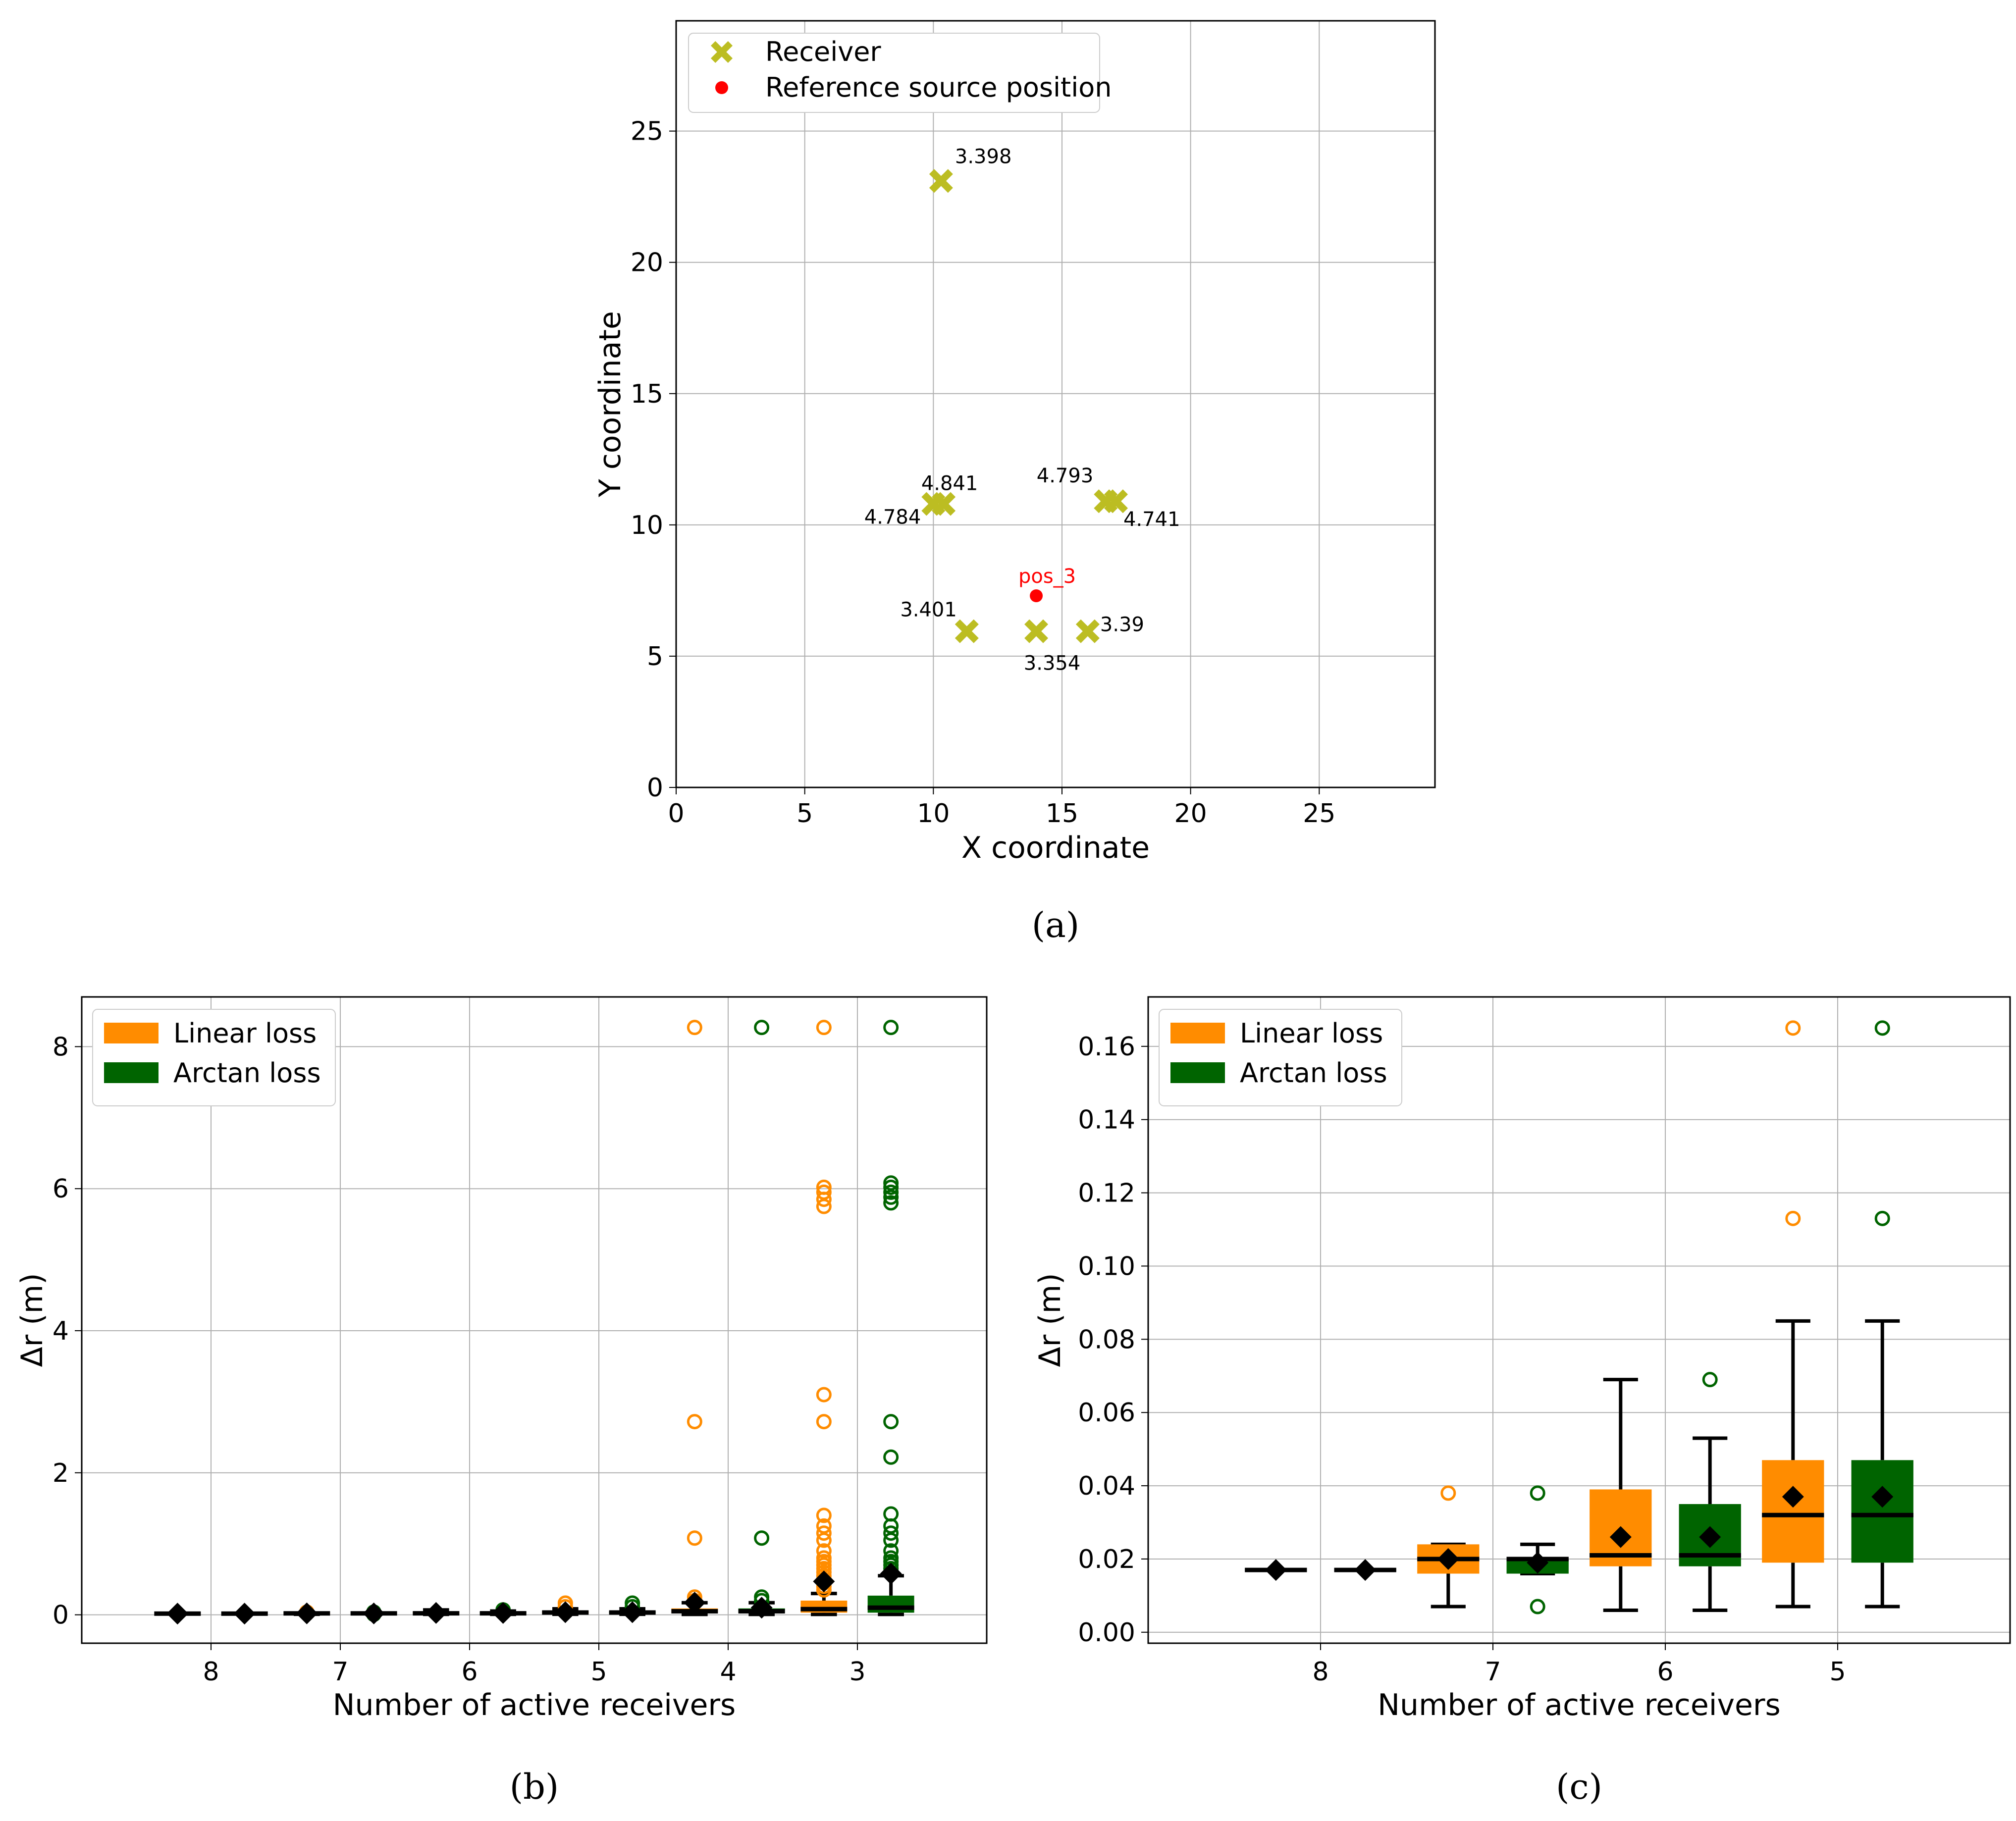 The width and height of the screenshot is (2016, 1821). I want to click on x-tick-label: 6, so click(1665, 1672).